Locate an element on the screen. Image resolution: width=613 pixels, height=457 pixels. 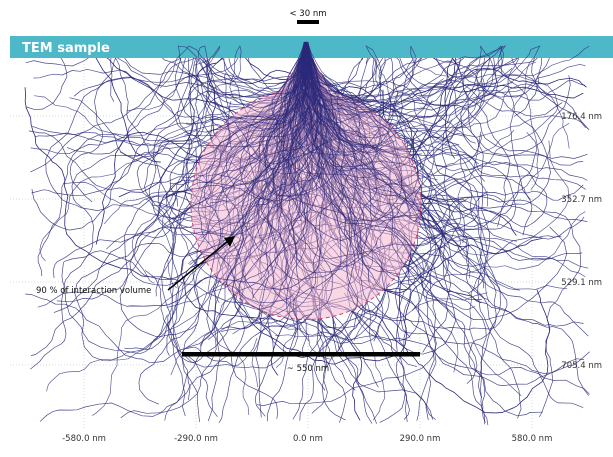
tem-sample-band is located at coordinates (311, 47).